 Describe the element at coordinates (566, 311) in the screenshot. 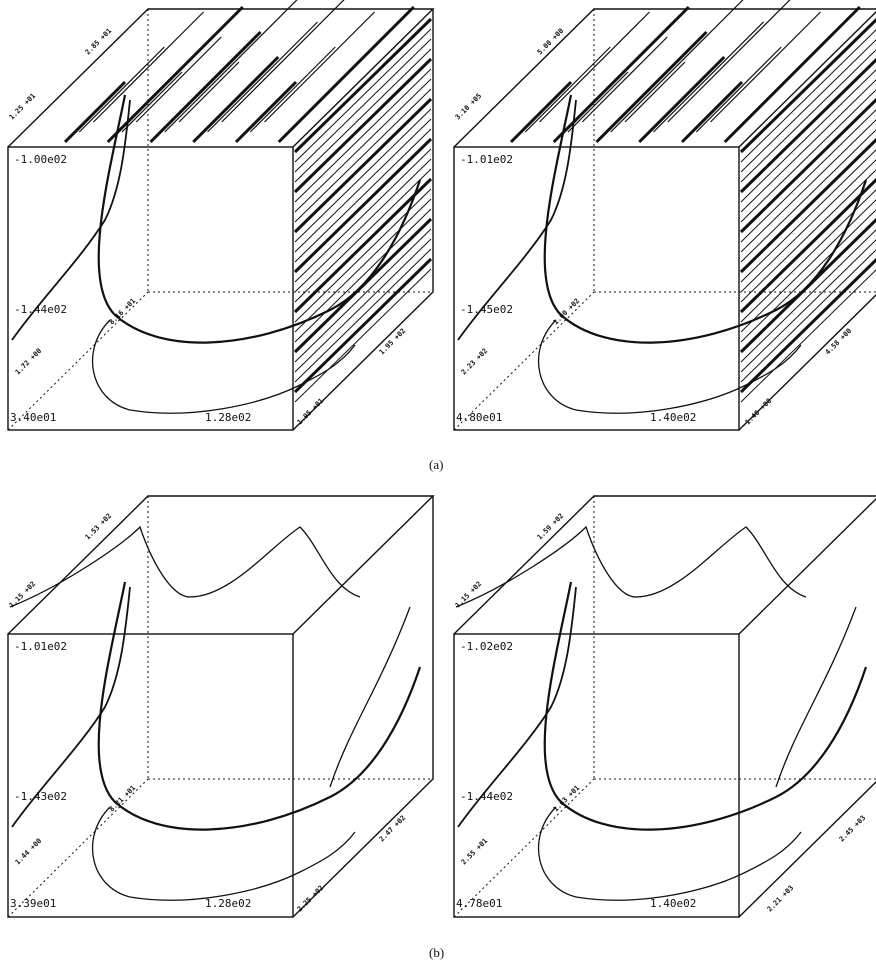

I see `diag-tick-b: 1.00 +02` at that location.